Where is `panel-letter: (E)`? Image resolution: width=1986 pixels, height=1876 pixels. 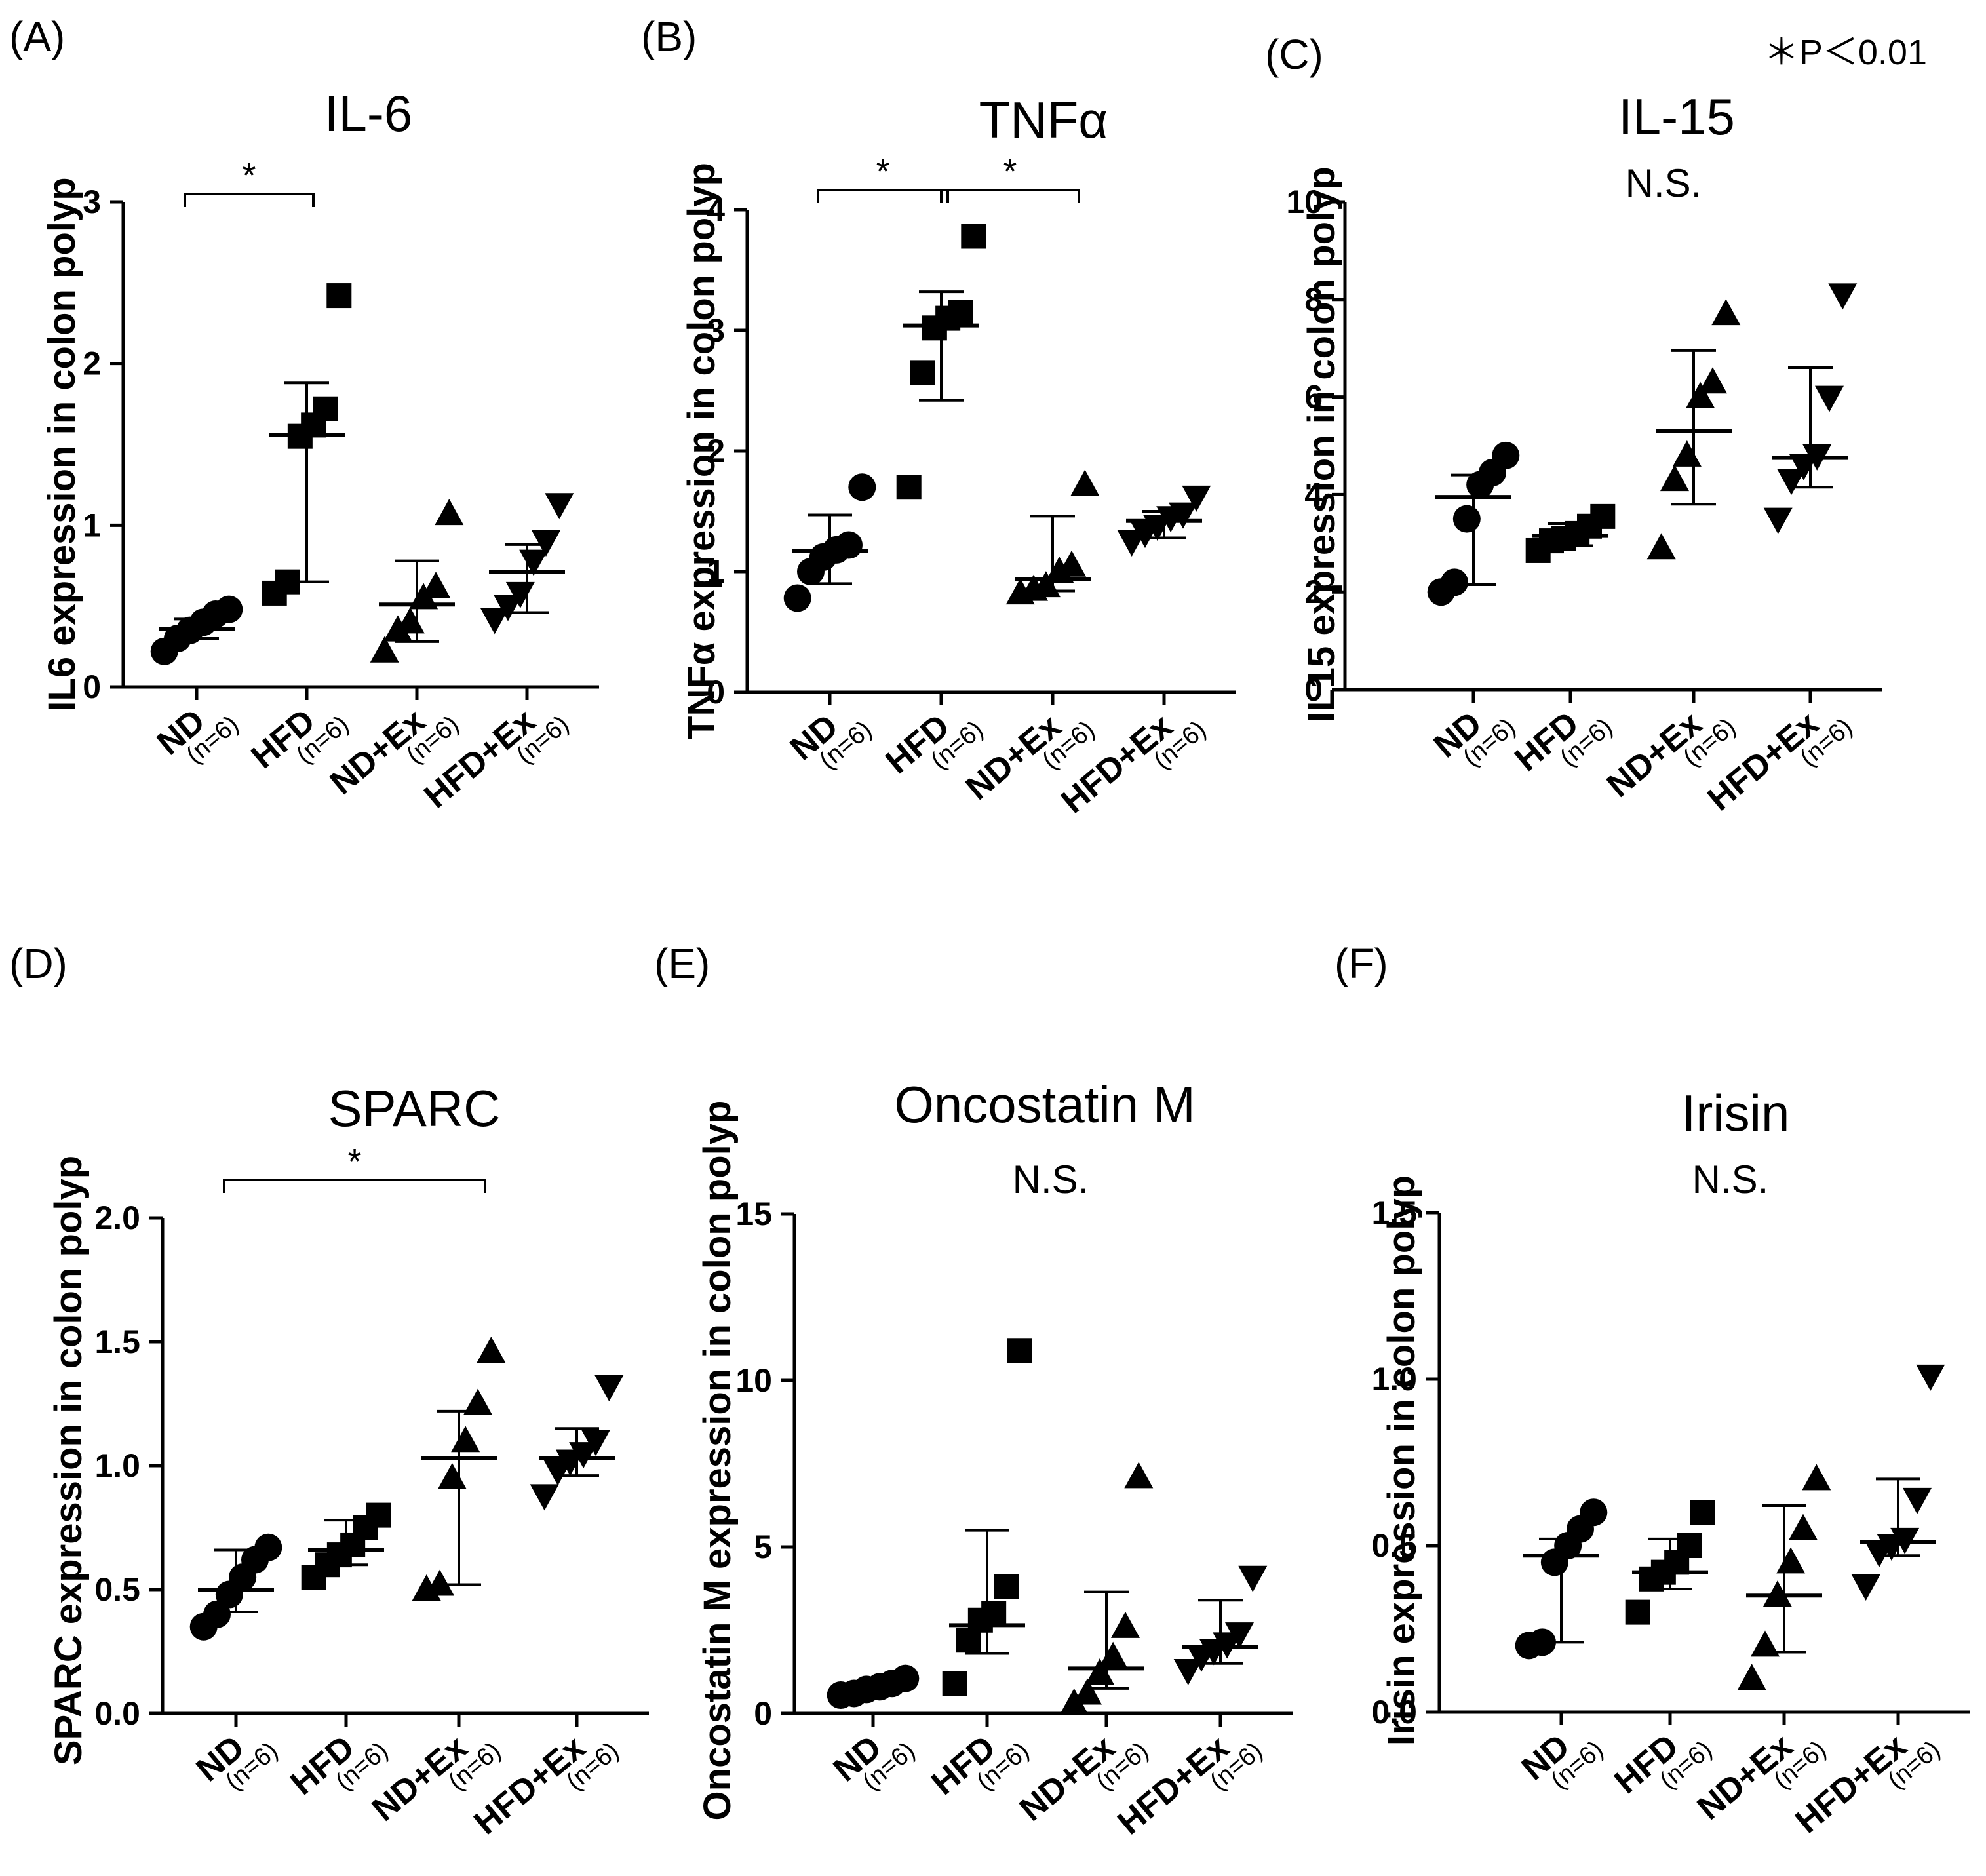
panel-letter: (E) is located at coordinates (682, 963).